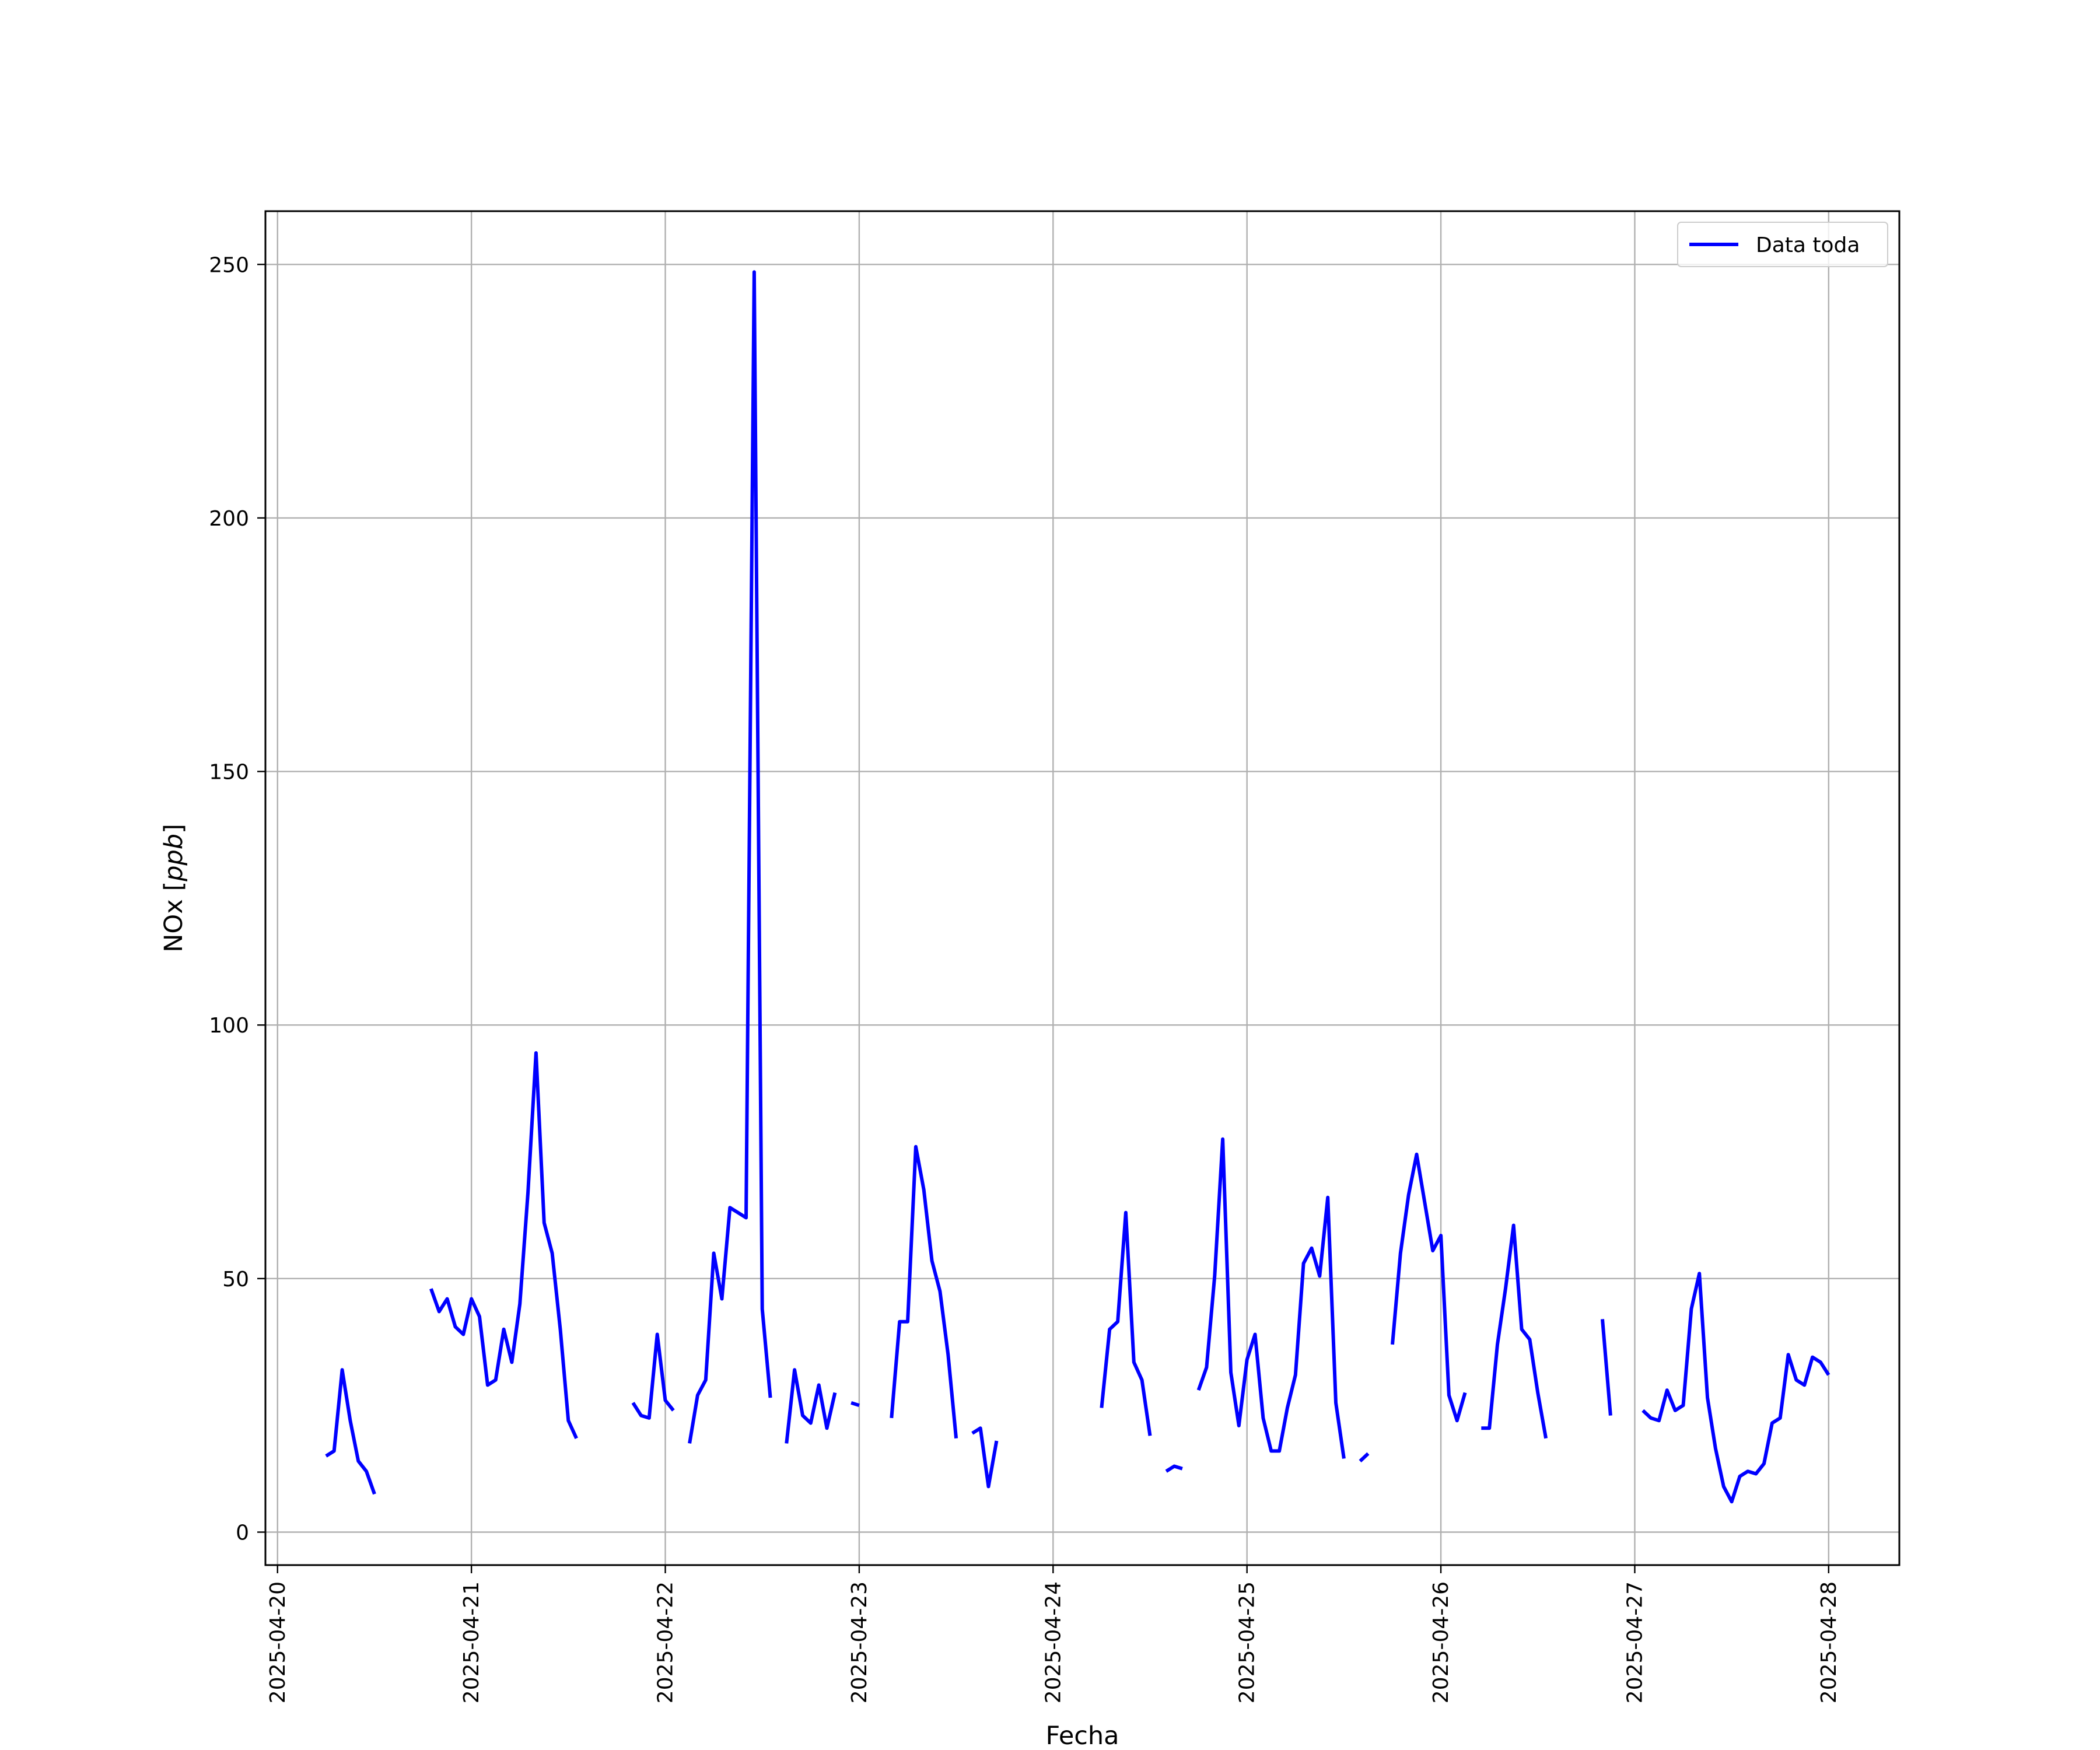 This screenshot has height=1750, width=2100. I want to click on y-axis-label: NOx [ppb], so click(173, 888).